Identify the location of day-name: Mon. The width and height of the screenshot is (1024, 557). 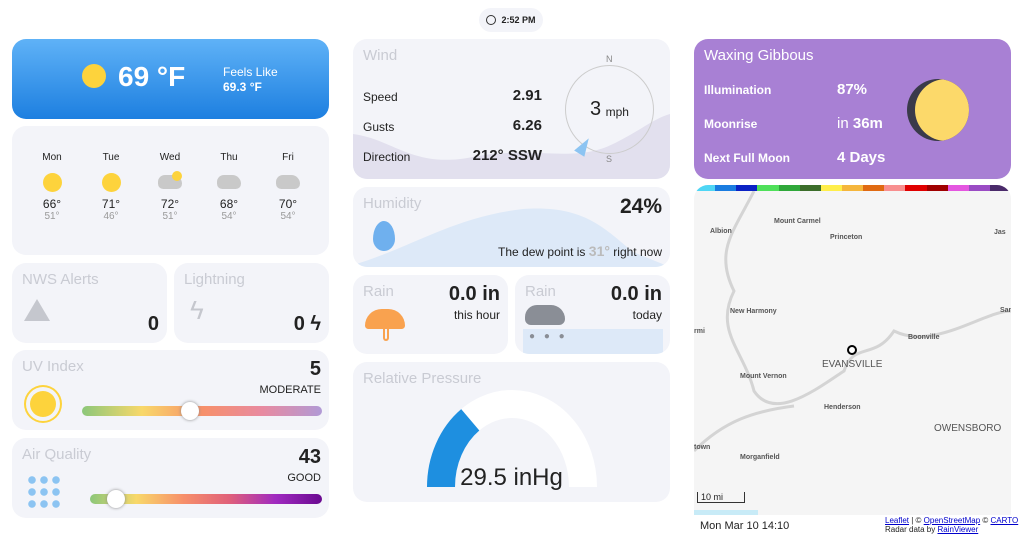
(52, 157).